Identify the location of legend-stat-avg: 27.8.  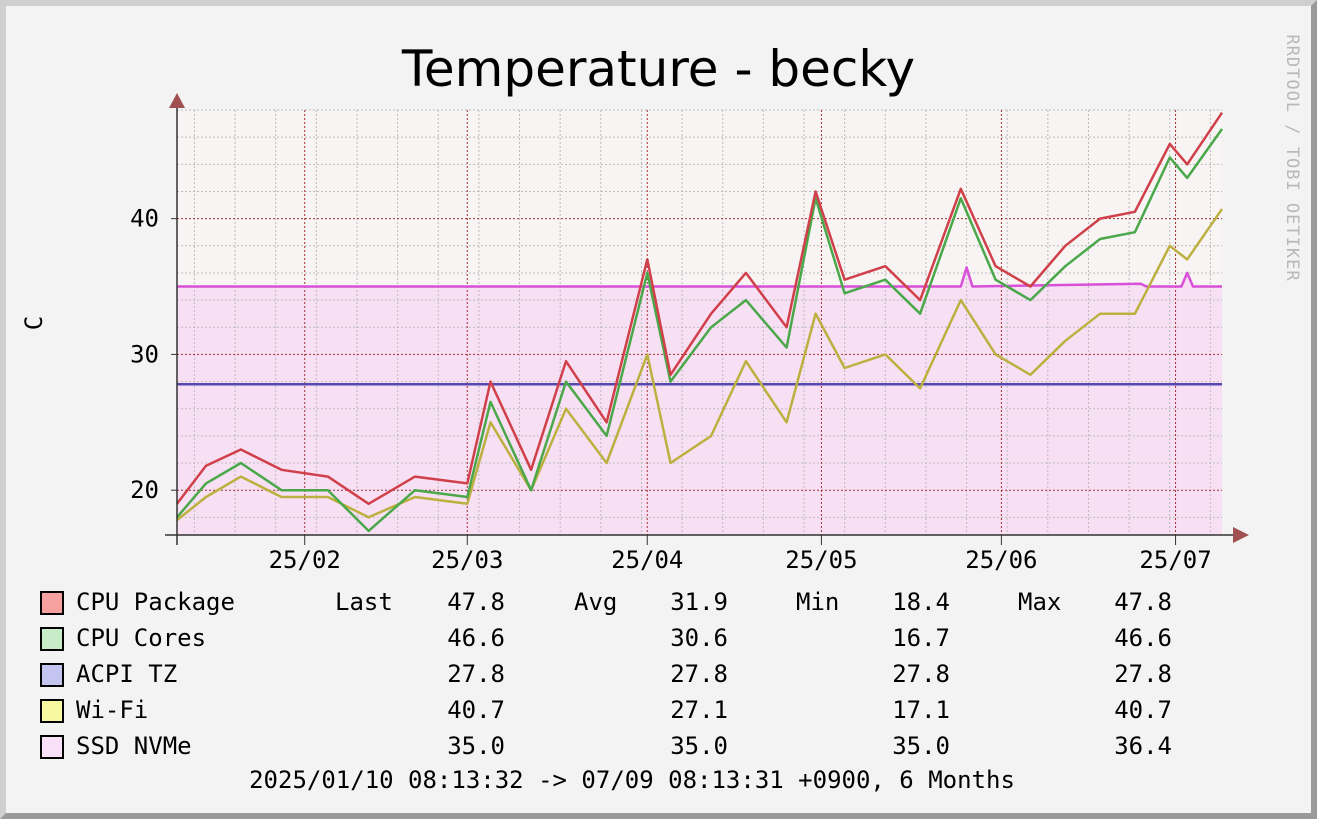
(699, 674).